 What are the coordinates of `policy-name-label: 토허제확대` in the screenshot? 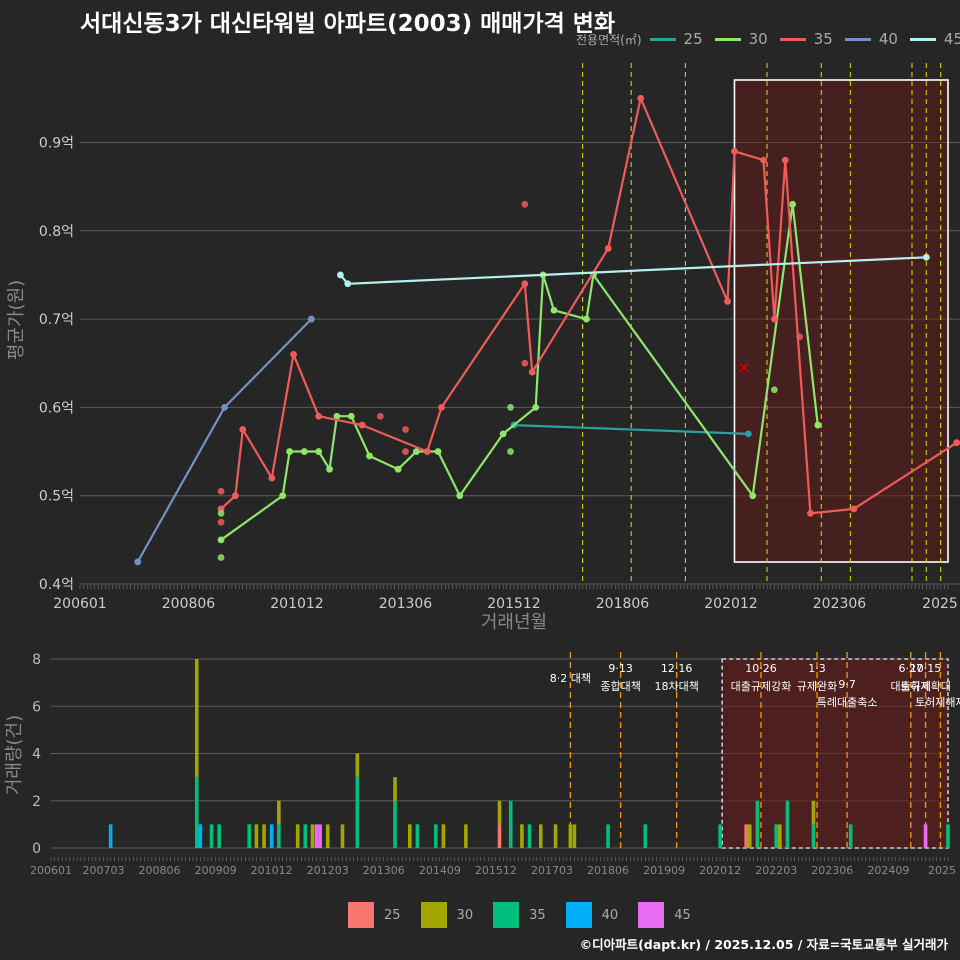 It's located at (925, 686).